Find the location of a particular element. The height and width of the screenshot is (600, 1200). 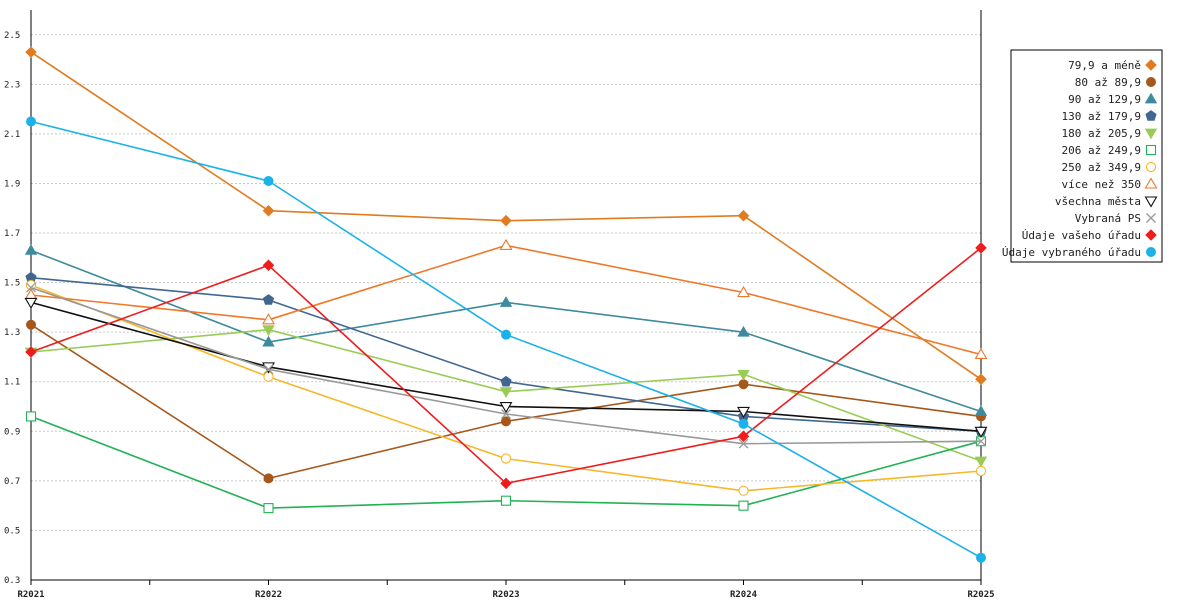

y-tick-label: 1.9 is located at coordinates (12, 184).